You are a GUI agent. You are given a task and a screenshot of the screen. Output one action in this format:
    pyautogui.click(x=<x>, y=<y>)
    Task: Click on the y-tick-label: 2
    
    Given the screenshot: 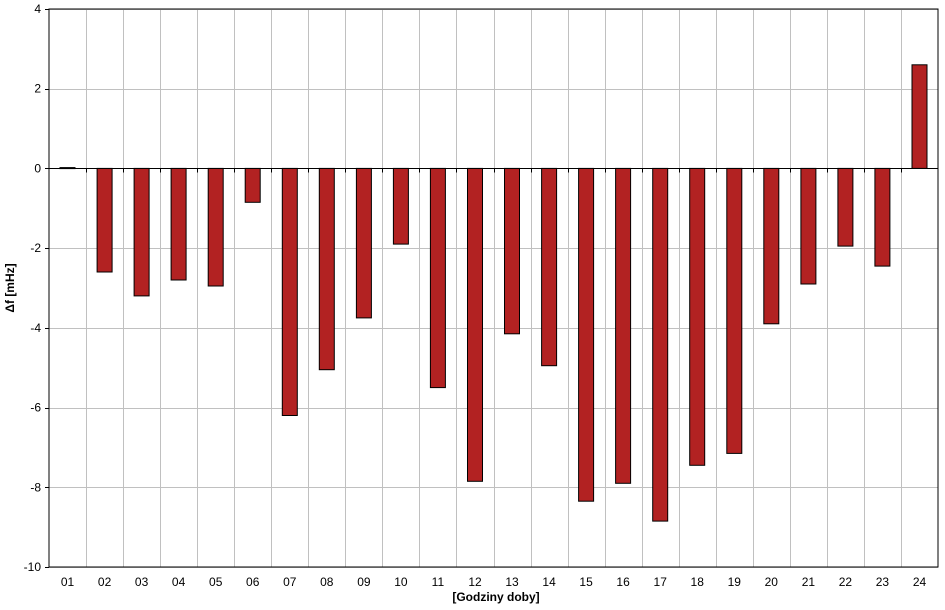 What is the action you would take?
    pyautogui.click(x=37, y=89)
    